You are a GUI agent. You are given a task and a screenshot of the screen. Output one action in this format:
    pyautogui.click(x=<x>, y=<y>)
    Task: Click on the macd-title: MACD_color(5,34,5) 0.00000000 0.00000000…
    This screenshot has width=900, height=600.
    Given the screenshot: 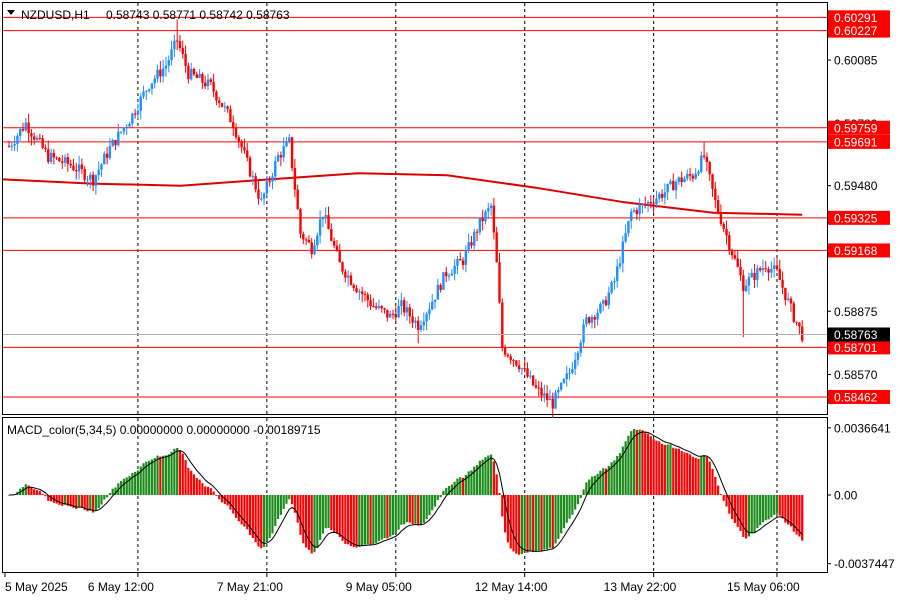 What is the action you would take?
    pyautogui.click(x=164, y=430)
    